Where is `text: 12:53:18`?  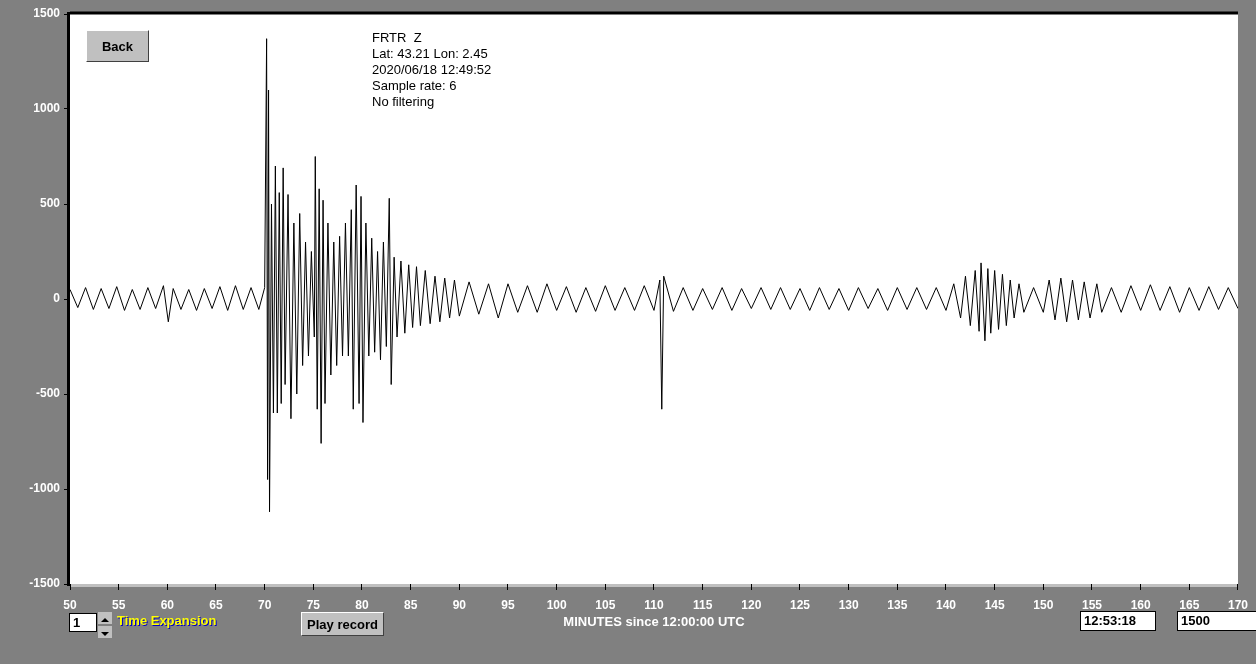 text: 12:53:18 is located at coordinates (1118, 621).